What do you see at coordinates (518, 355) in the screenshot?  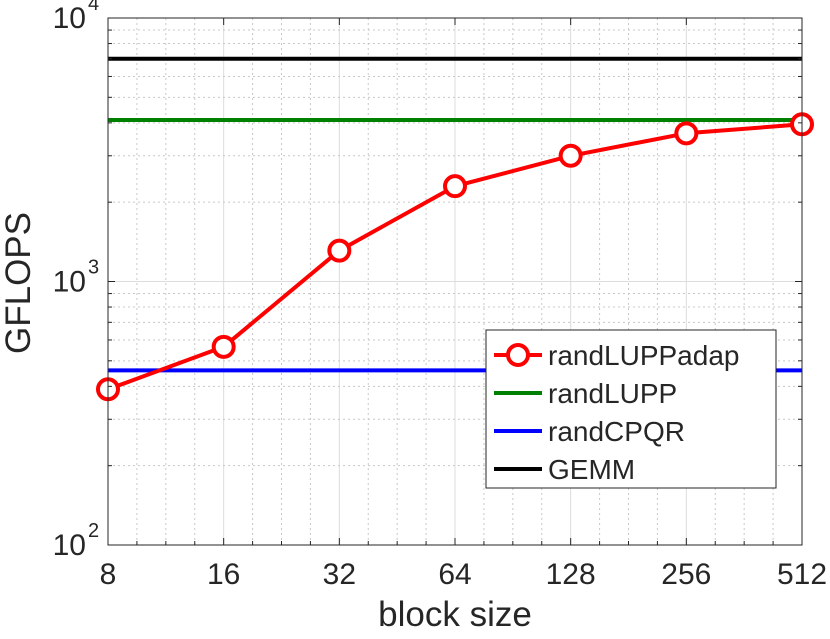 I see `legend-marker-randluppadap` at bounding box center [518, 355].